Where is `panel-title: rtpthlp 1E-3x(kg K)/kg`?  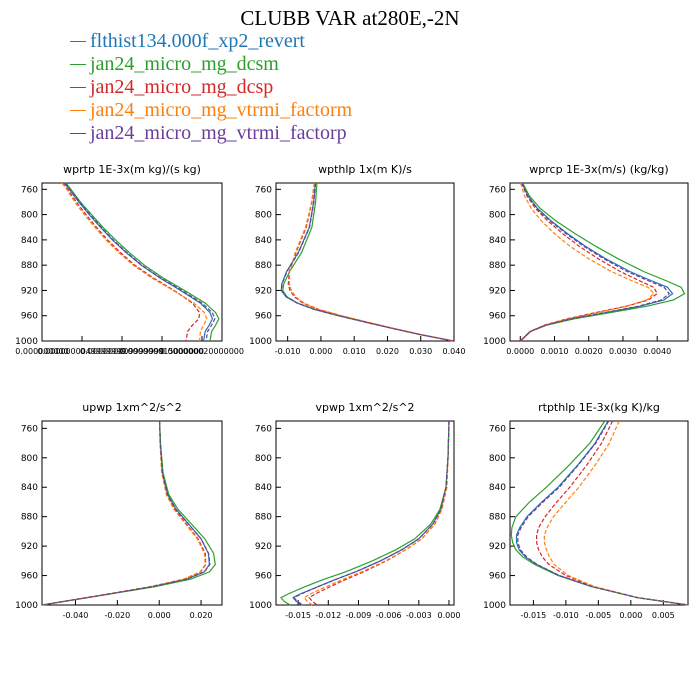 panel-title: rtpthlp 1E-3x(kg K)/kg is located at coordinates (599, 407).